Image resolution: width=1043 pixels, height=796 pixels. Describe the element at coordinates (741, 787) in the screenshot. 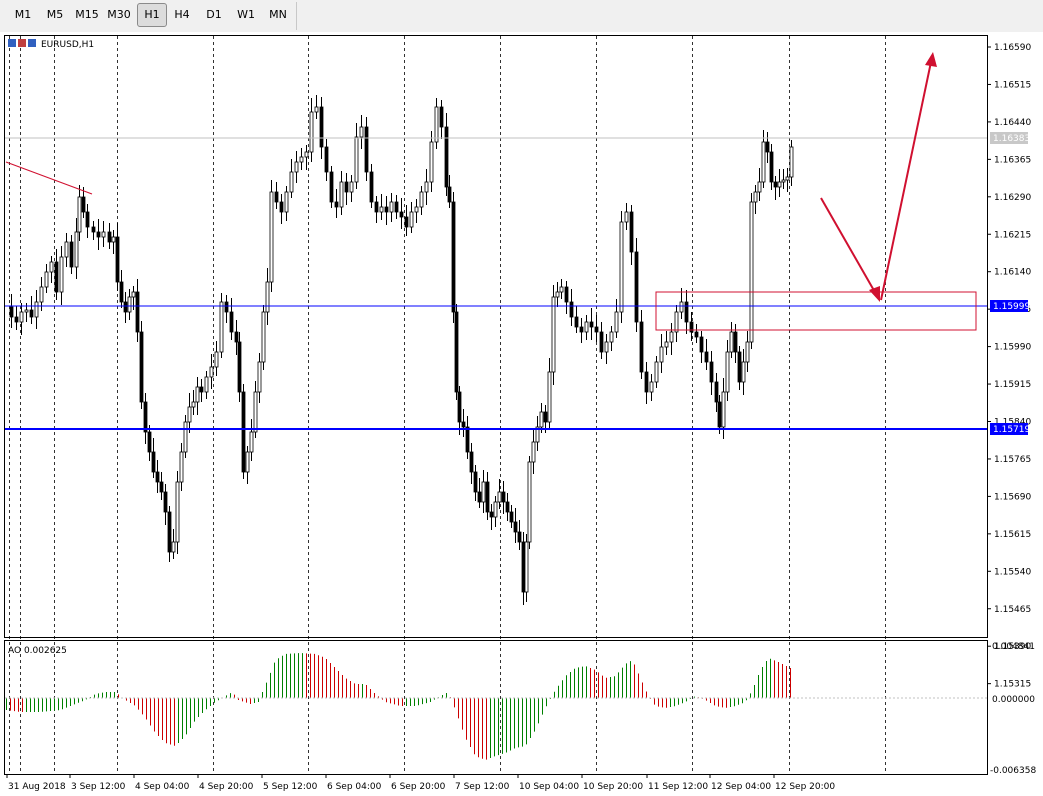

I see `time-label: 12 Sep 04:00` at that location.